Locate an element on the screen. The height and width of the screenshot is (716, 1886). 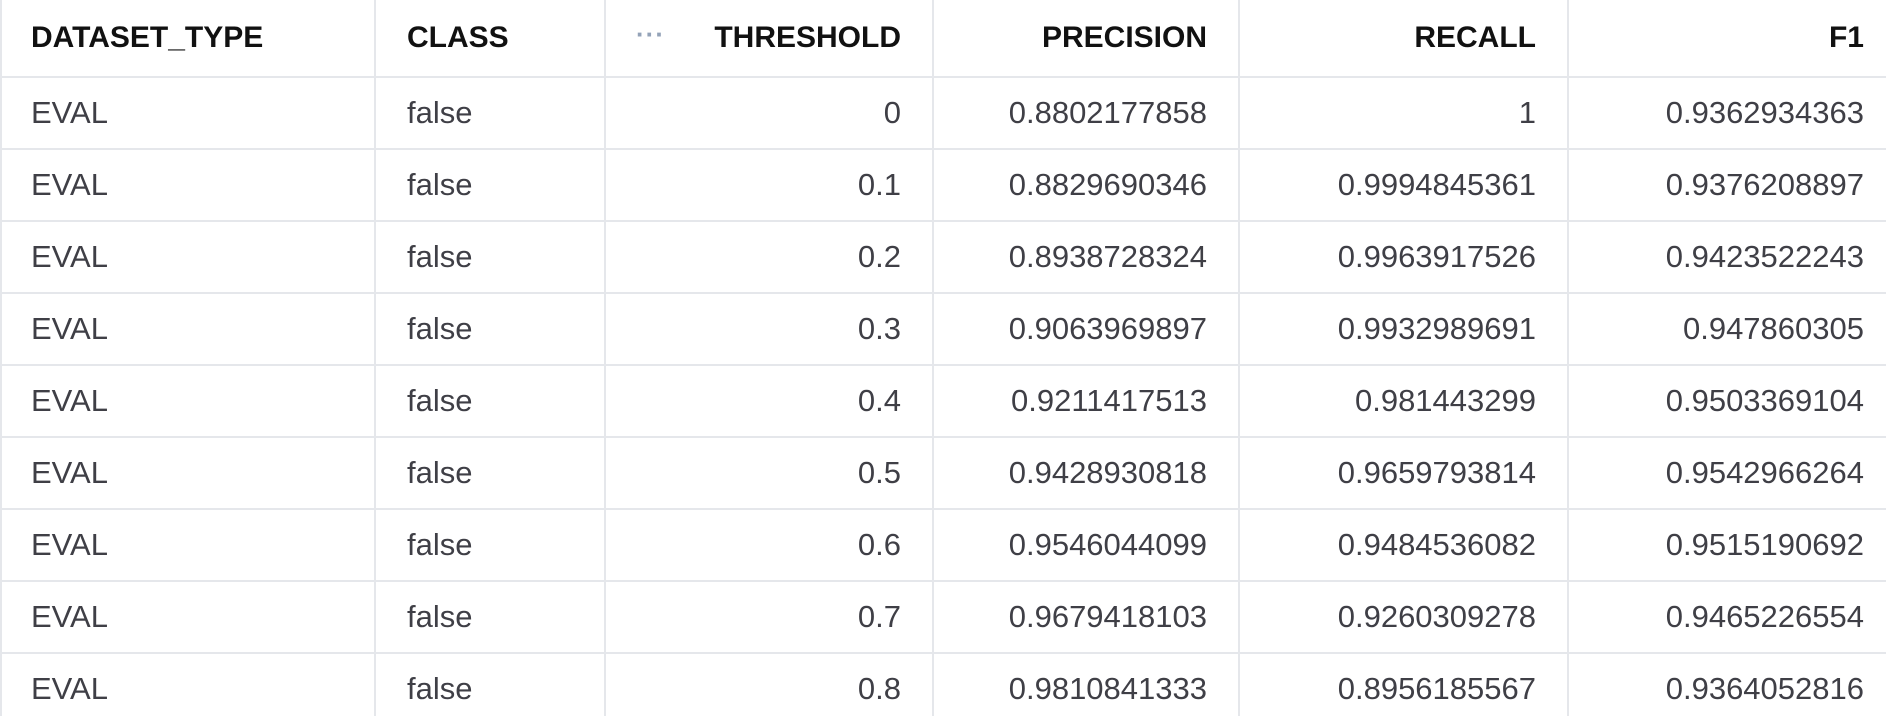
cell-f1: 0.9542966264 is located at coordinates (1764, 472).